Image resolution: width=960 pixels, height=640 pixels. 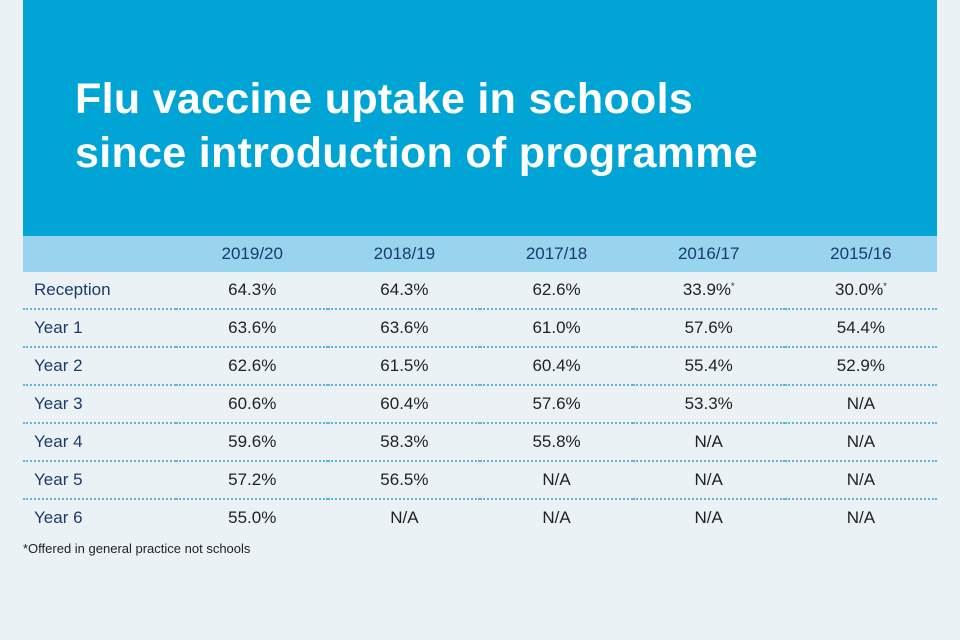 I want to click on table-row: Year 6 55.0% N/A N/A N/A N/A, so click(x=480, y=517).